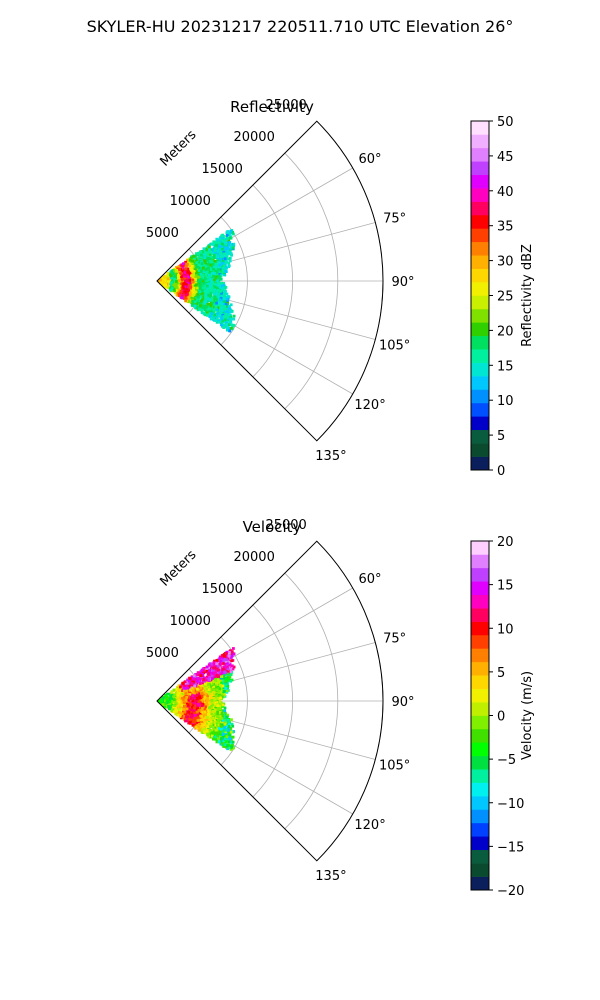 This screenshot has height=1000, width=600. Describe the element at coordinates (505, 262) in the screenshot. I see `colorbar-tick-label: 30` at that location.